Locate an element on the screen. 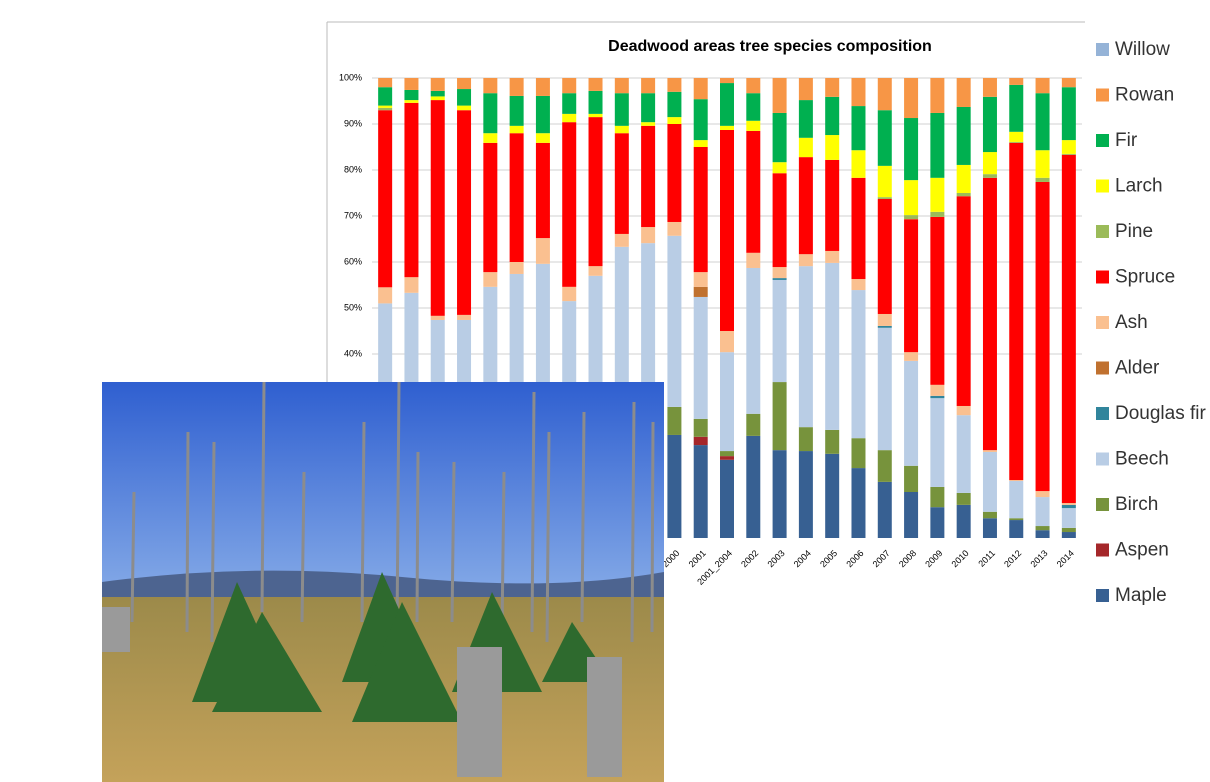 The height and width of the screenshot is (782, 1210). legend-label: Beech is located at coordinates (1142, 459).